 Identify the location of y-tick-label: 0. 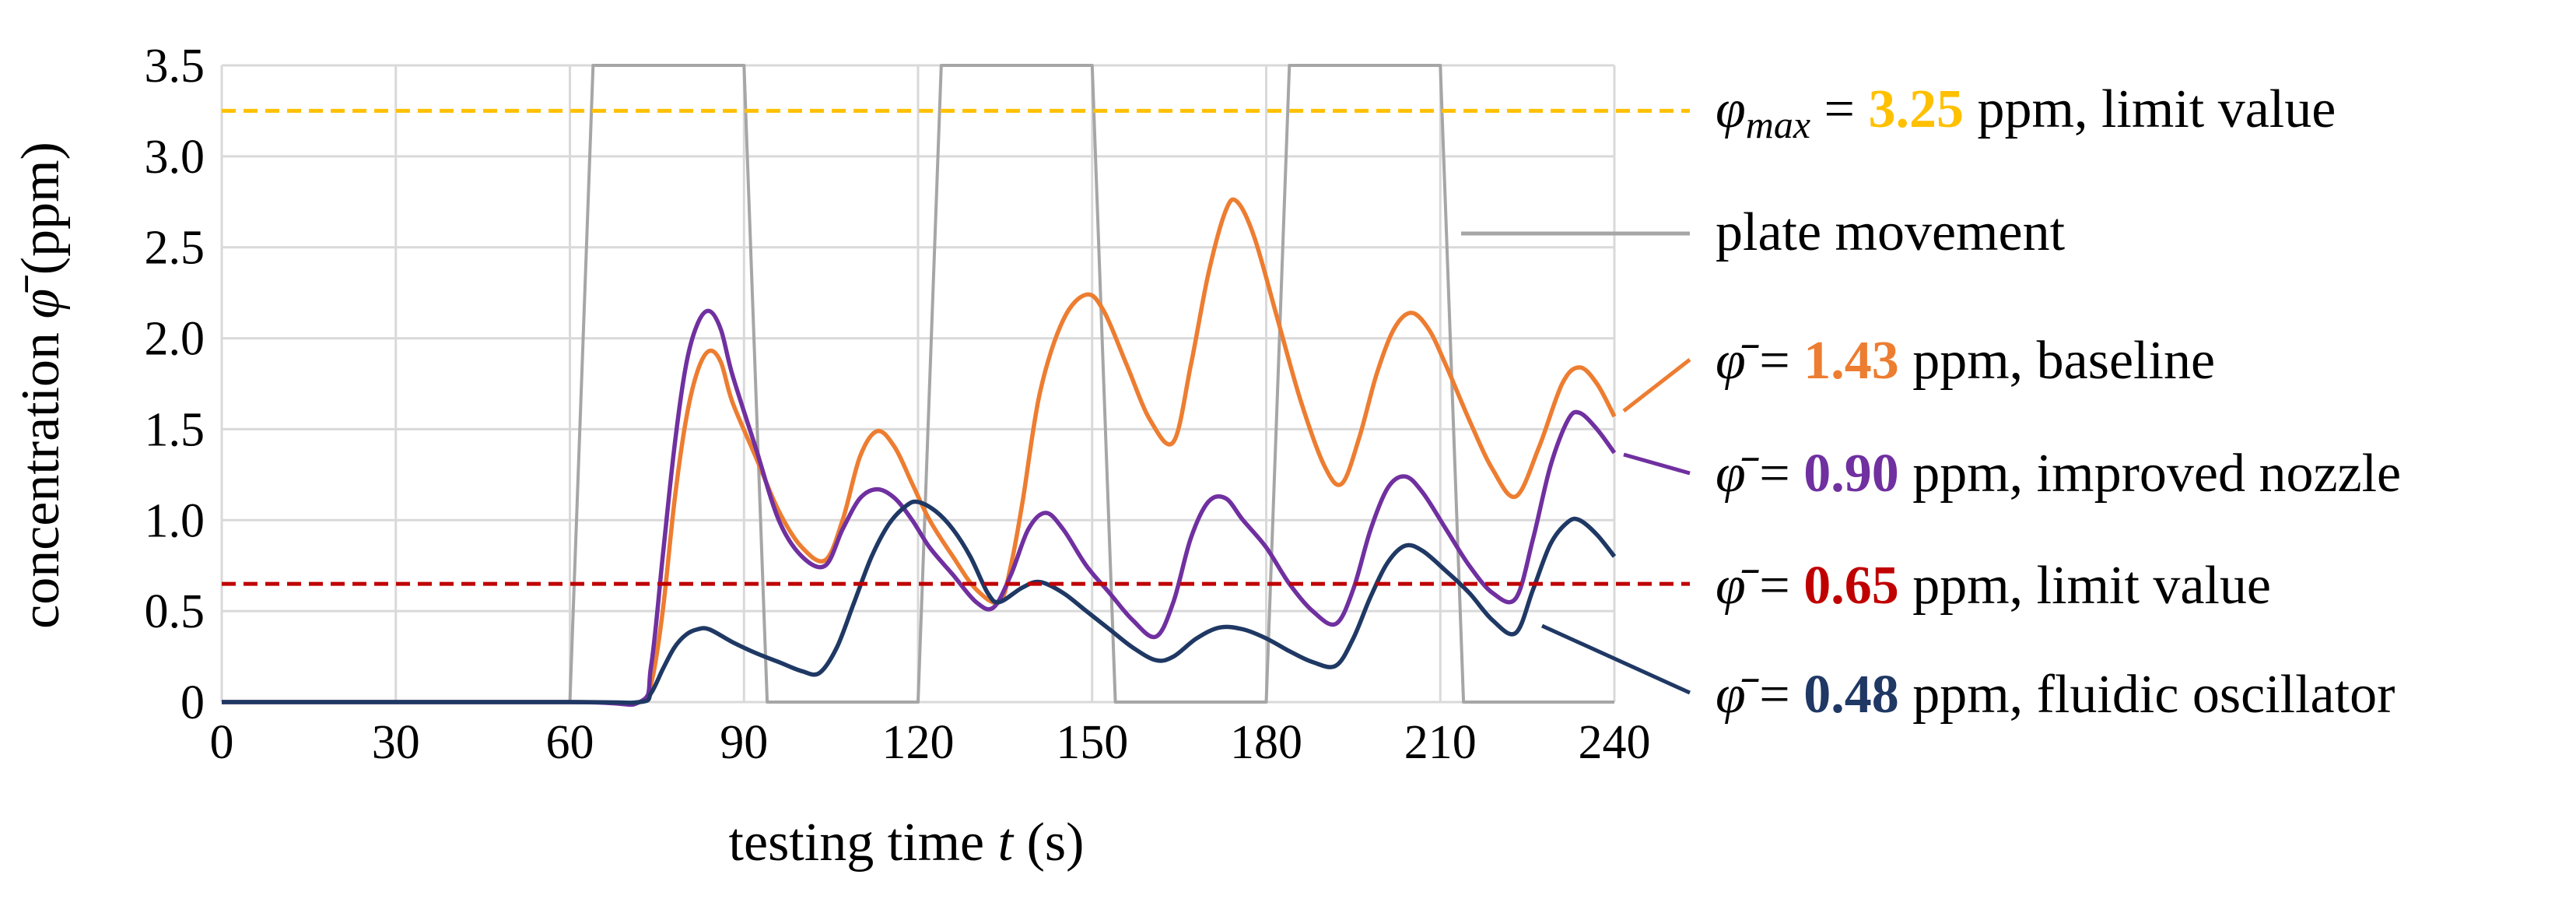
(192, 702).